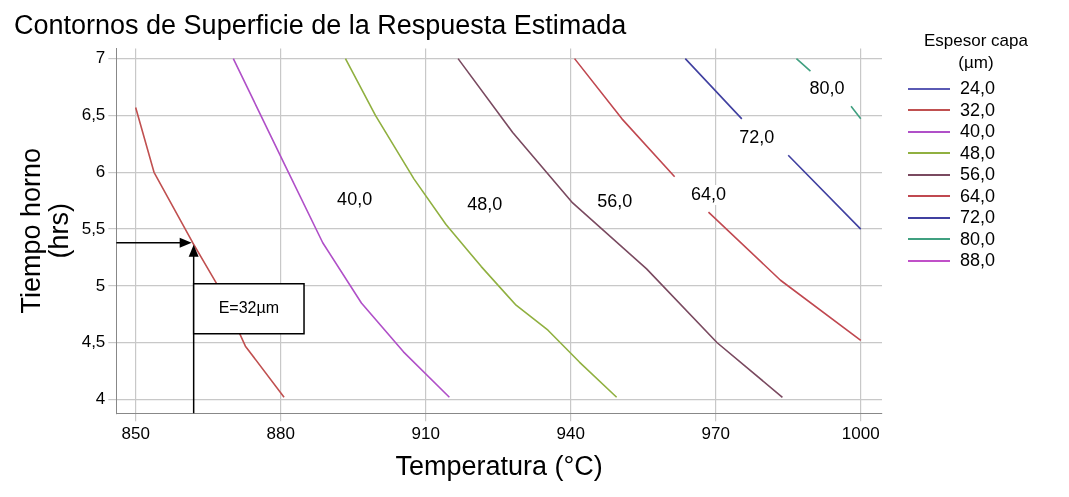 The height and width of the screenshot is (497, 1069). What do you see at coordinates (249, 308) in the screenshot?
I see `annotation: E=32µm` at bounding box center [249, 308].